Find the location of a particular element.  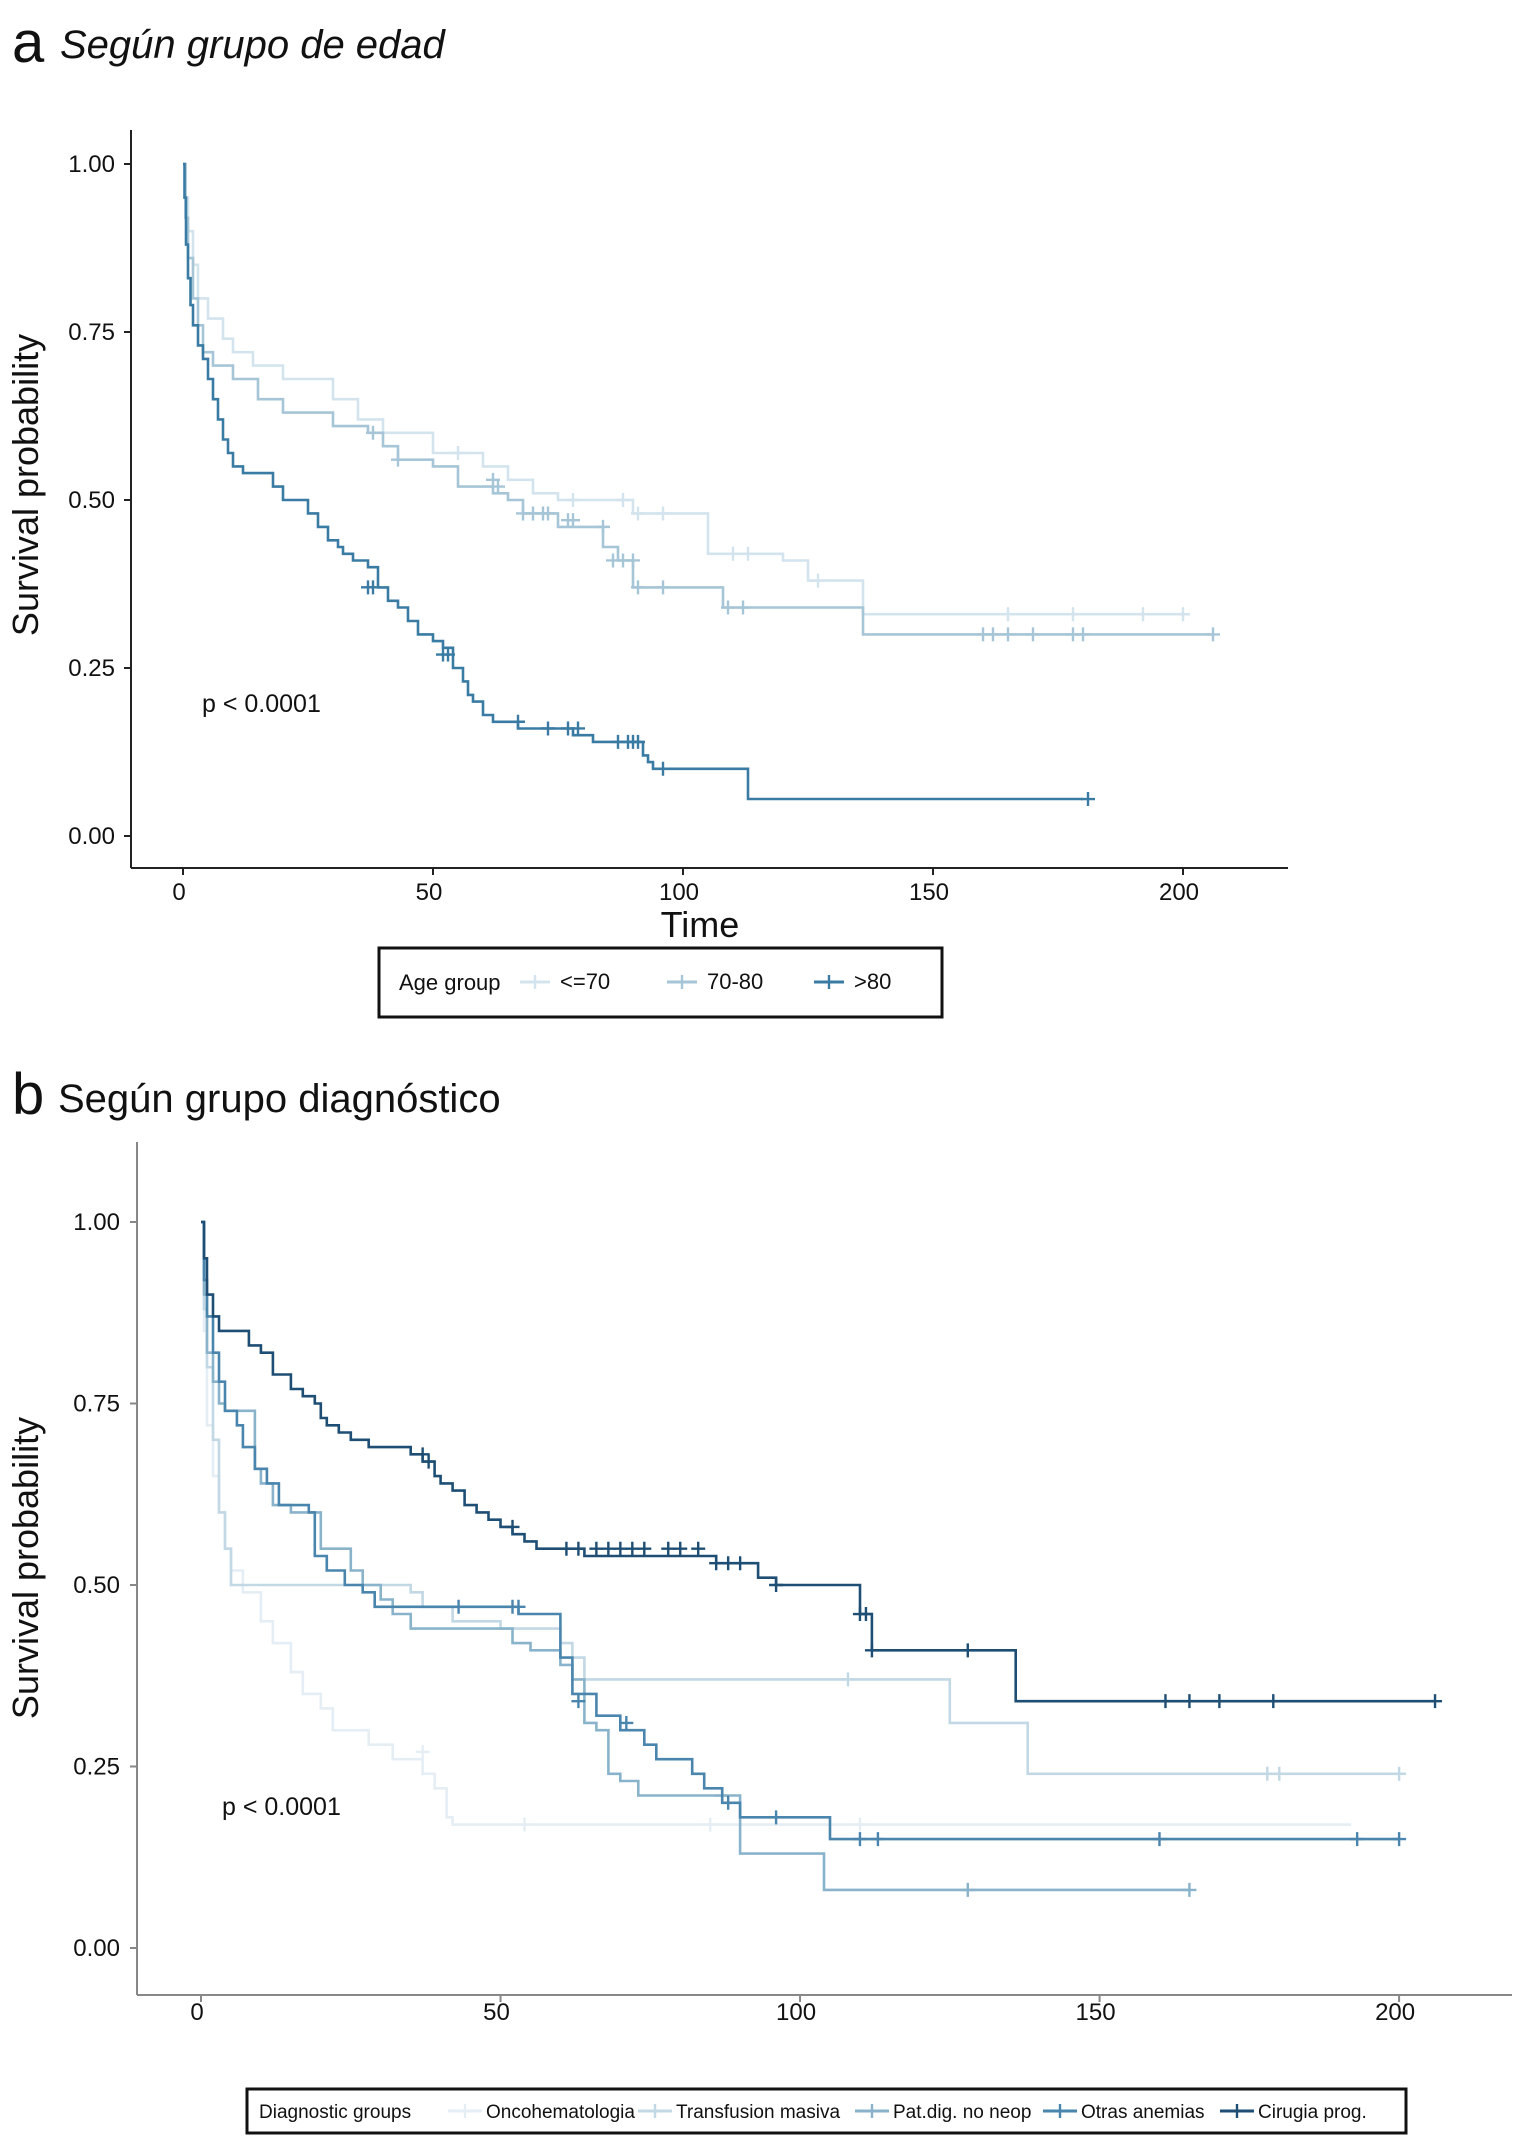

plot-a-legend-box is located at coordinates (660, 982).